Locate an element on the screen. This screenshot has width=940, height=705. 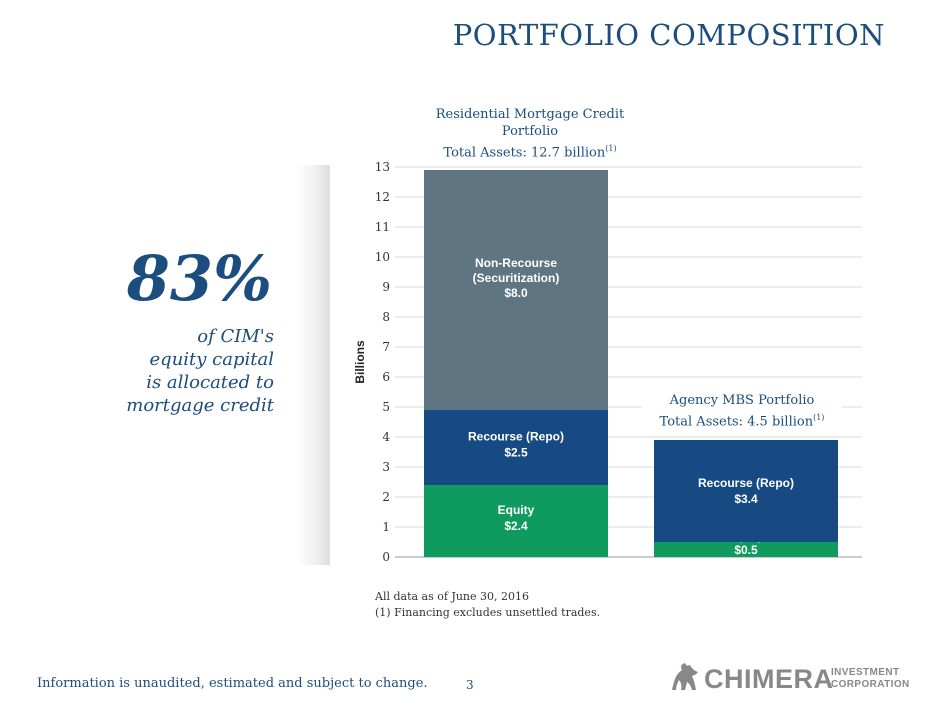
y-tick-label: 13 is located at coordinates (382, 167).